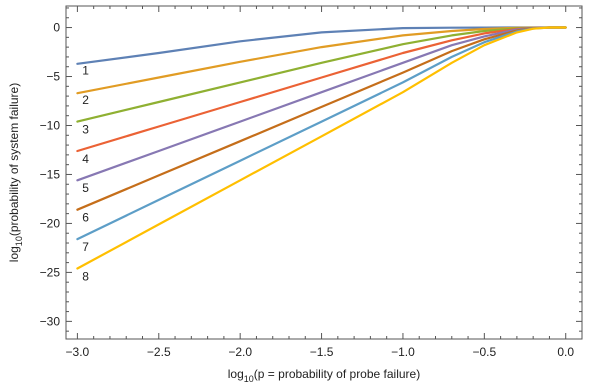  I want to click on series-label-4: 4, so click(85, 159).